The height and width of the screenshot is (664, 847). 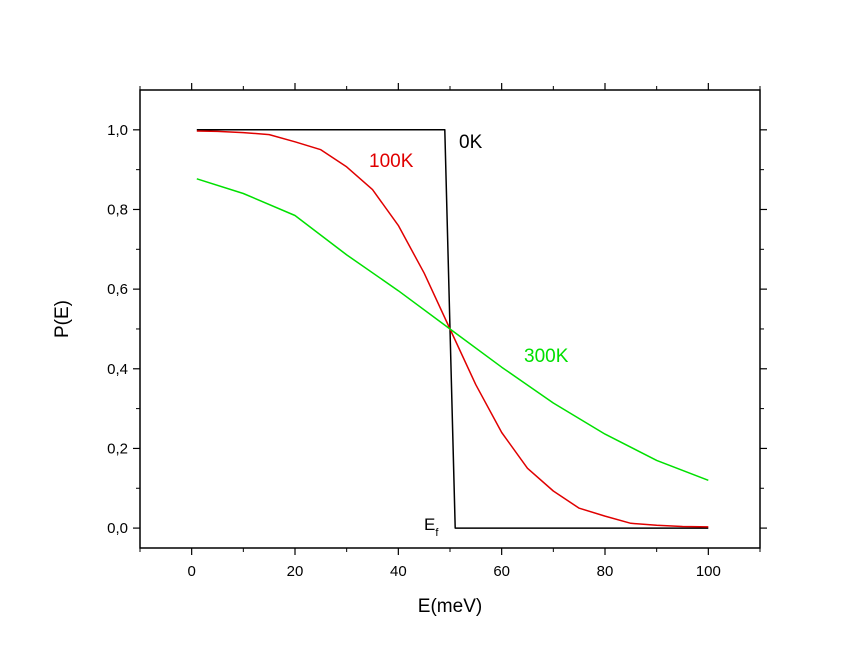 What do you see at coordinates (501, 571) in the screenshot?
I see `x-tick-label: 60` at bounding box center [501, 571].